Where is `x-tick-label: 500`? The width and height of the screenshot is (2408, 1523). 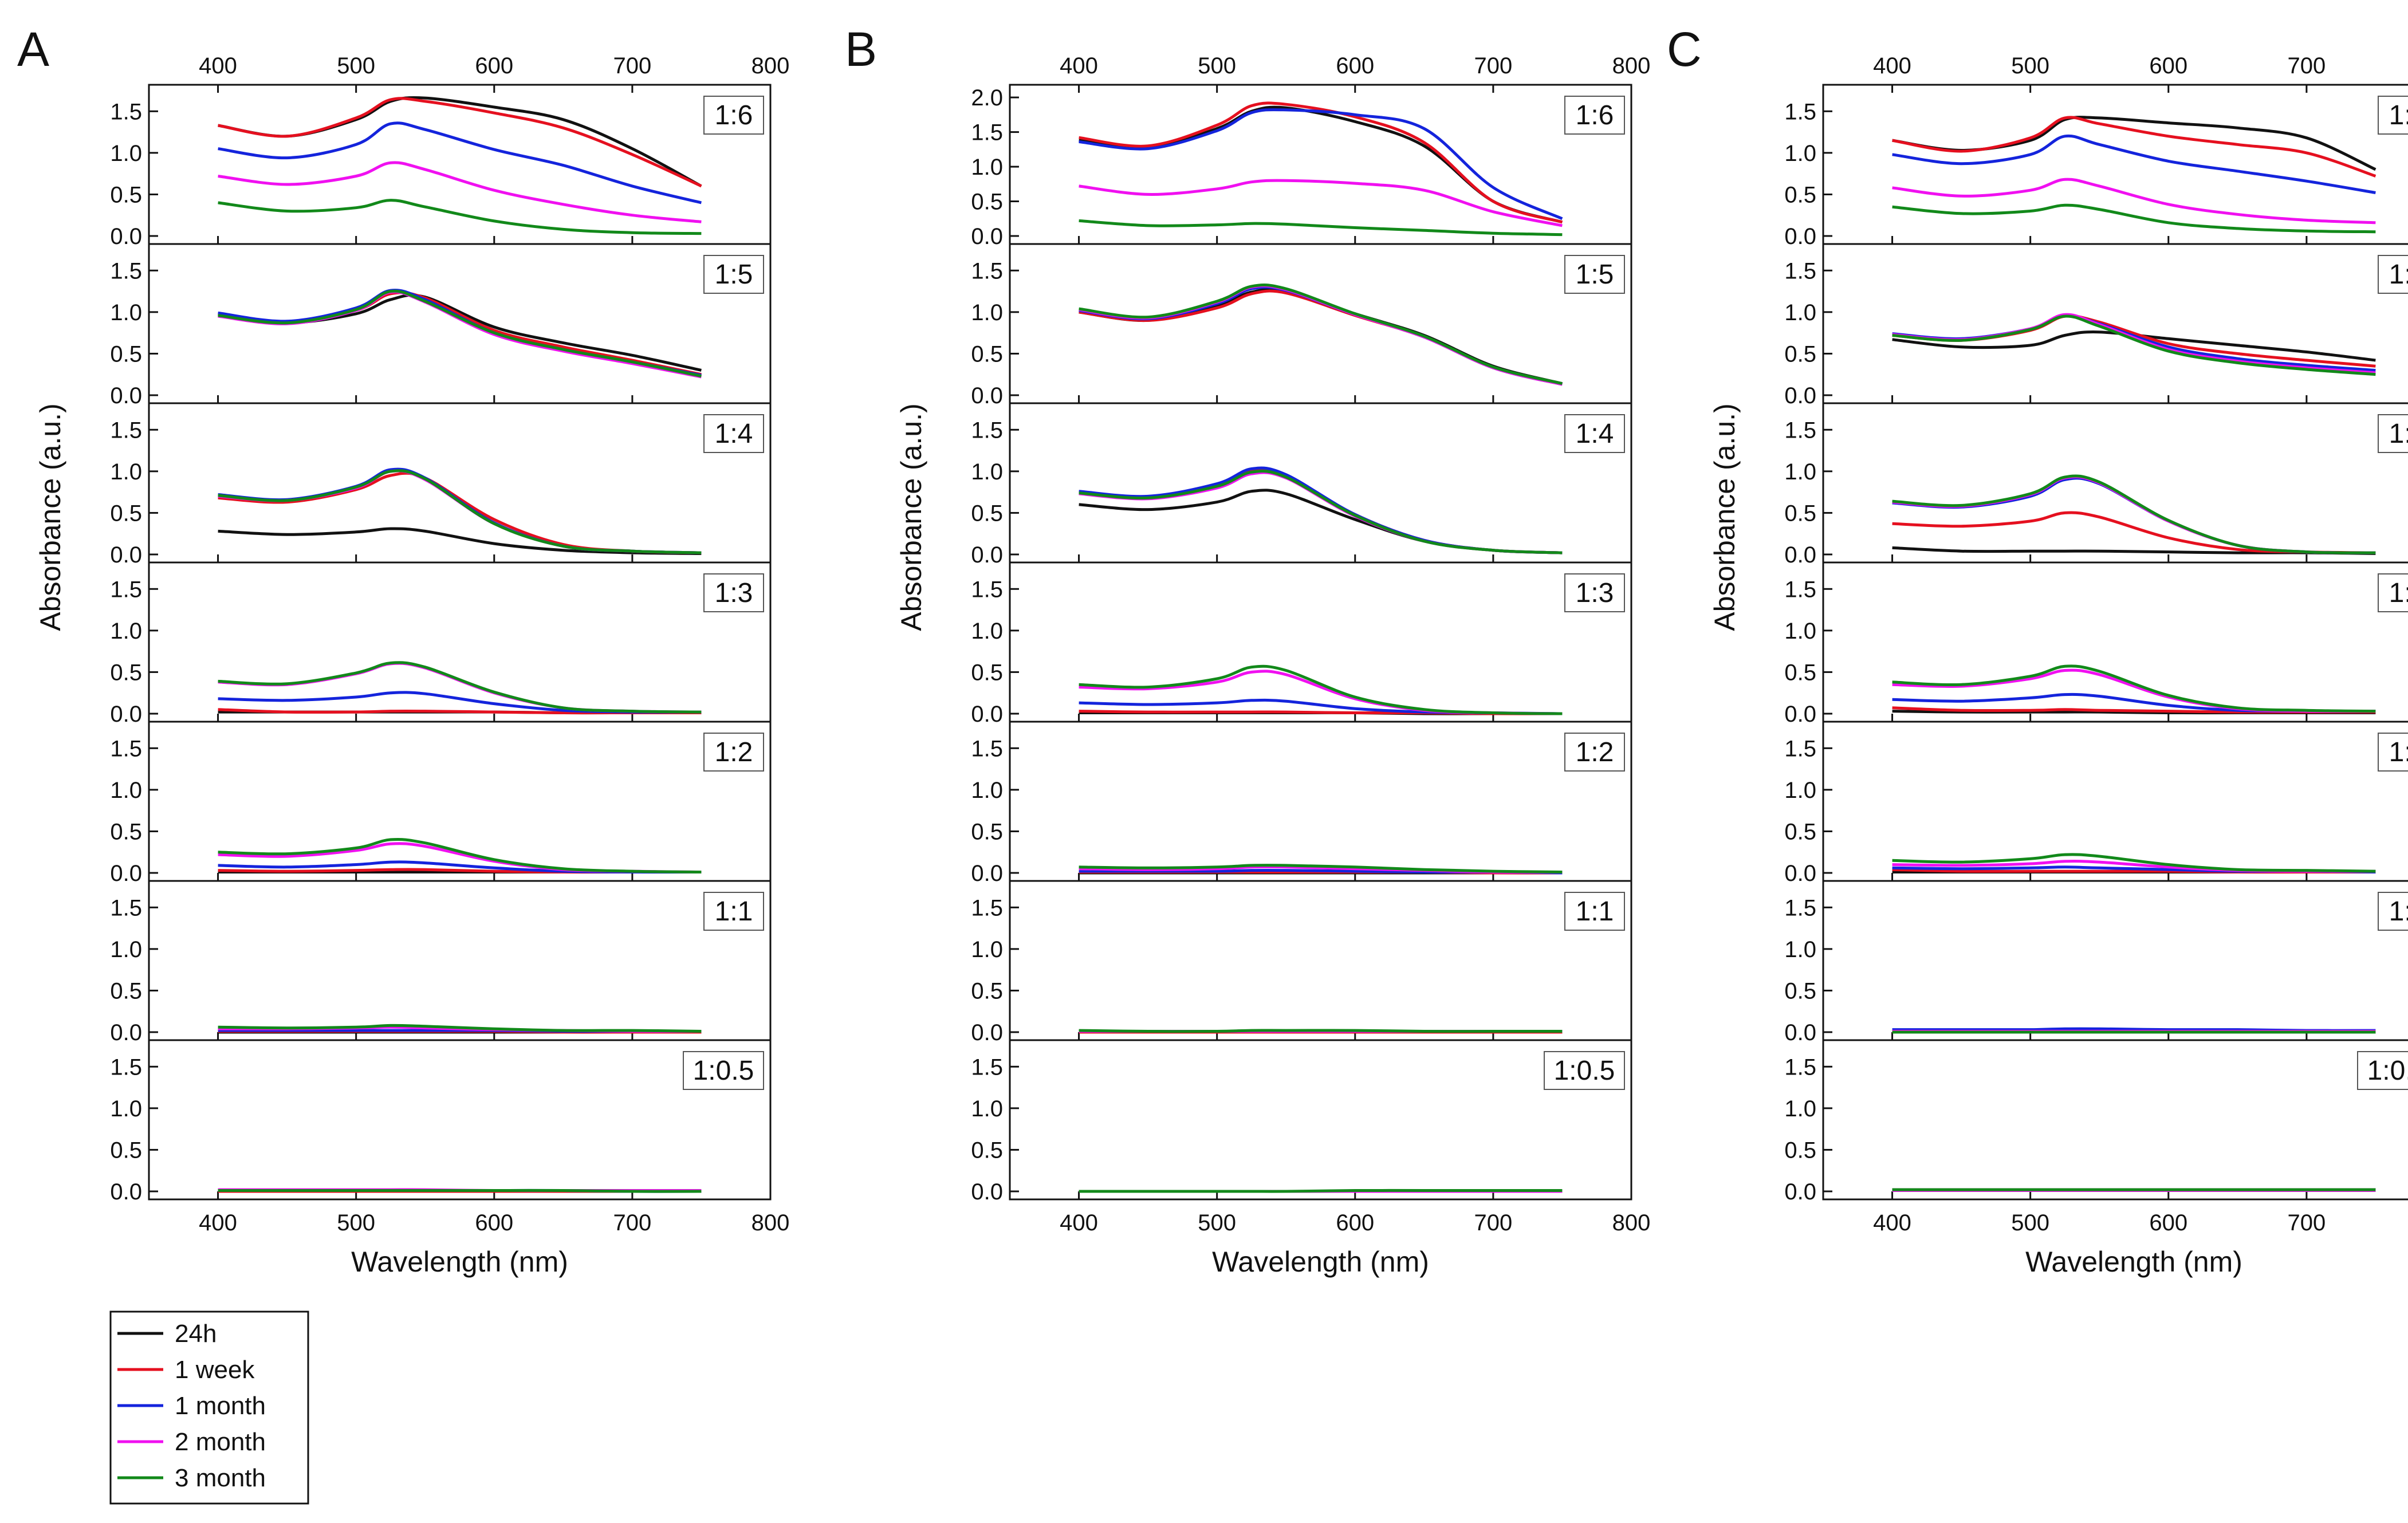
x-tick-label: 500 is located at coordinates (356, 1222).